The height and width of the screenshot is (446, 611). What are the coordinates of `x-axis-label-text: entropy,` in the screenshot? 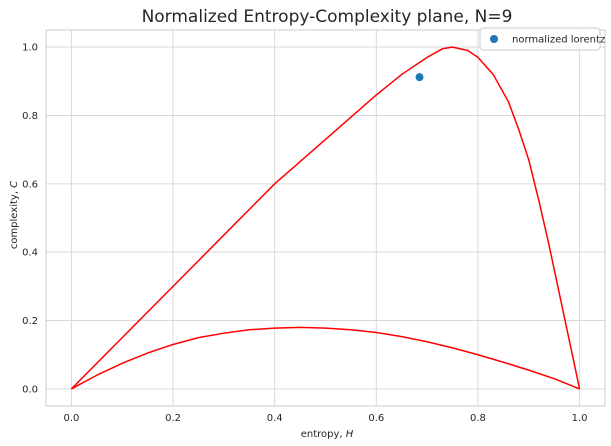 It's located at (323, 434).